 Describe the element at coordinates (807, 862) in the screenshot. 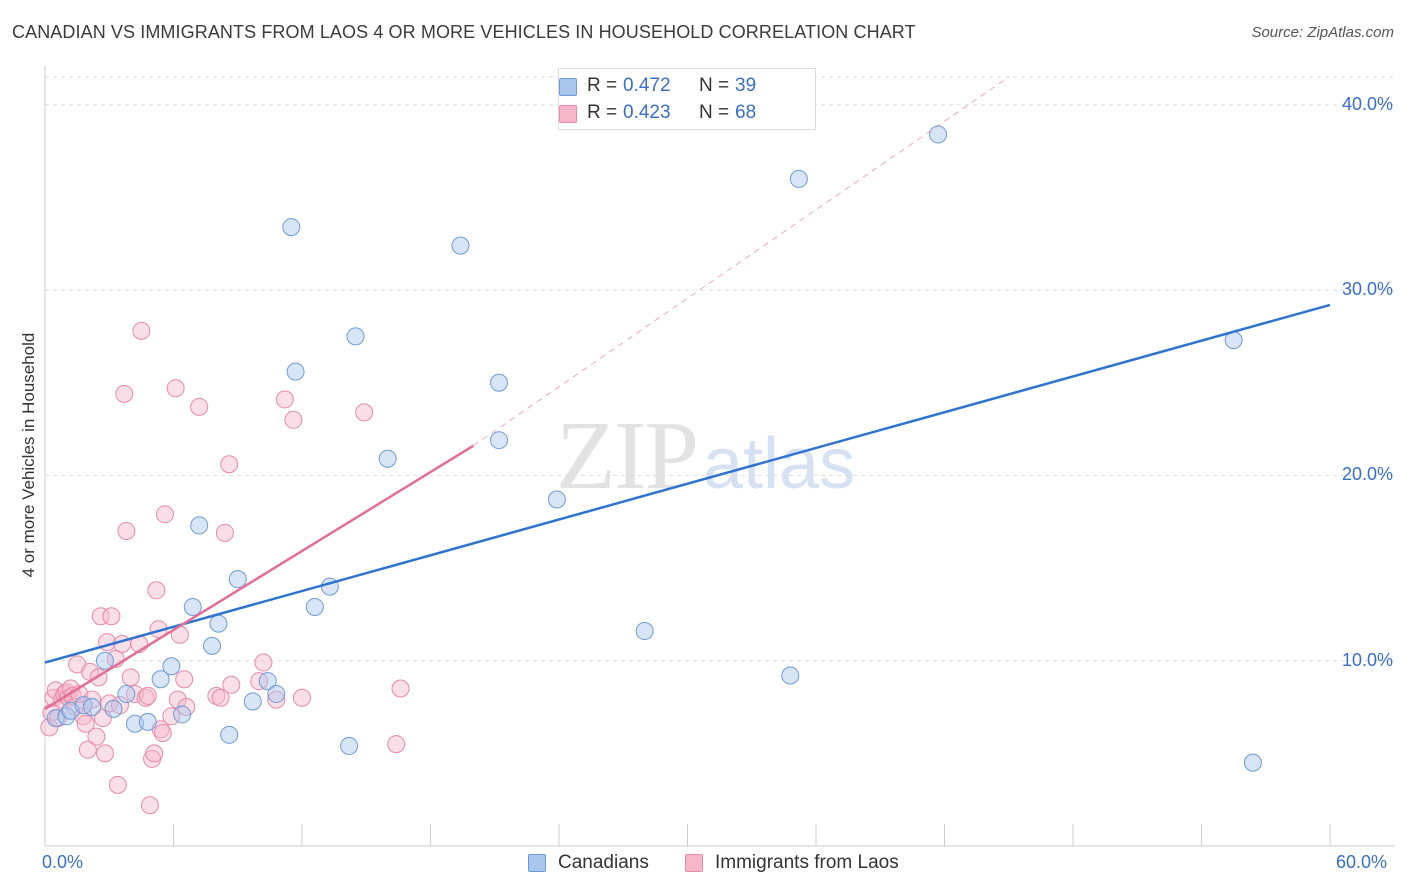

I see `legend-label-laos: Immigrants from Laos` at that location.